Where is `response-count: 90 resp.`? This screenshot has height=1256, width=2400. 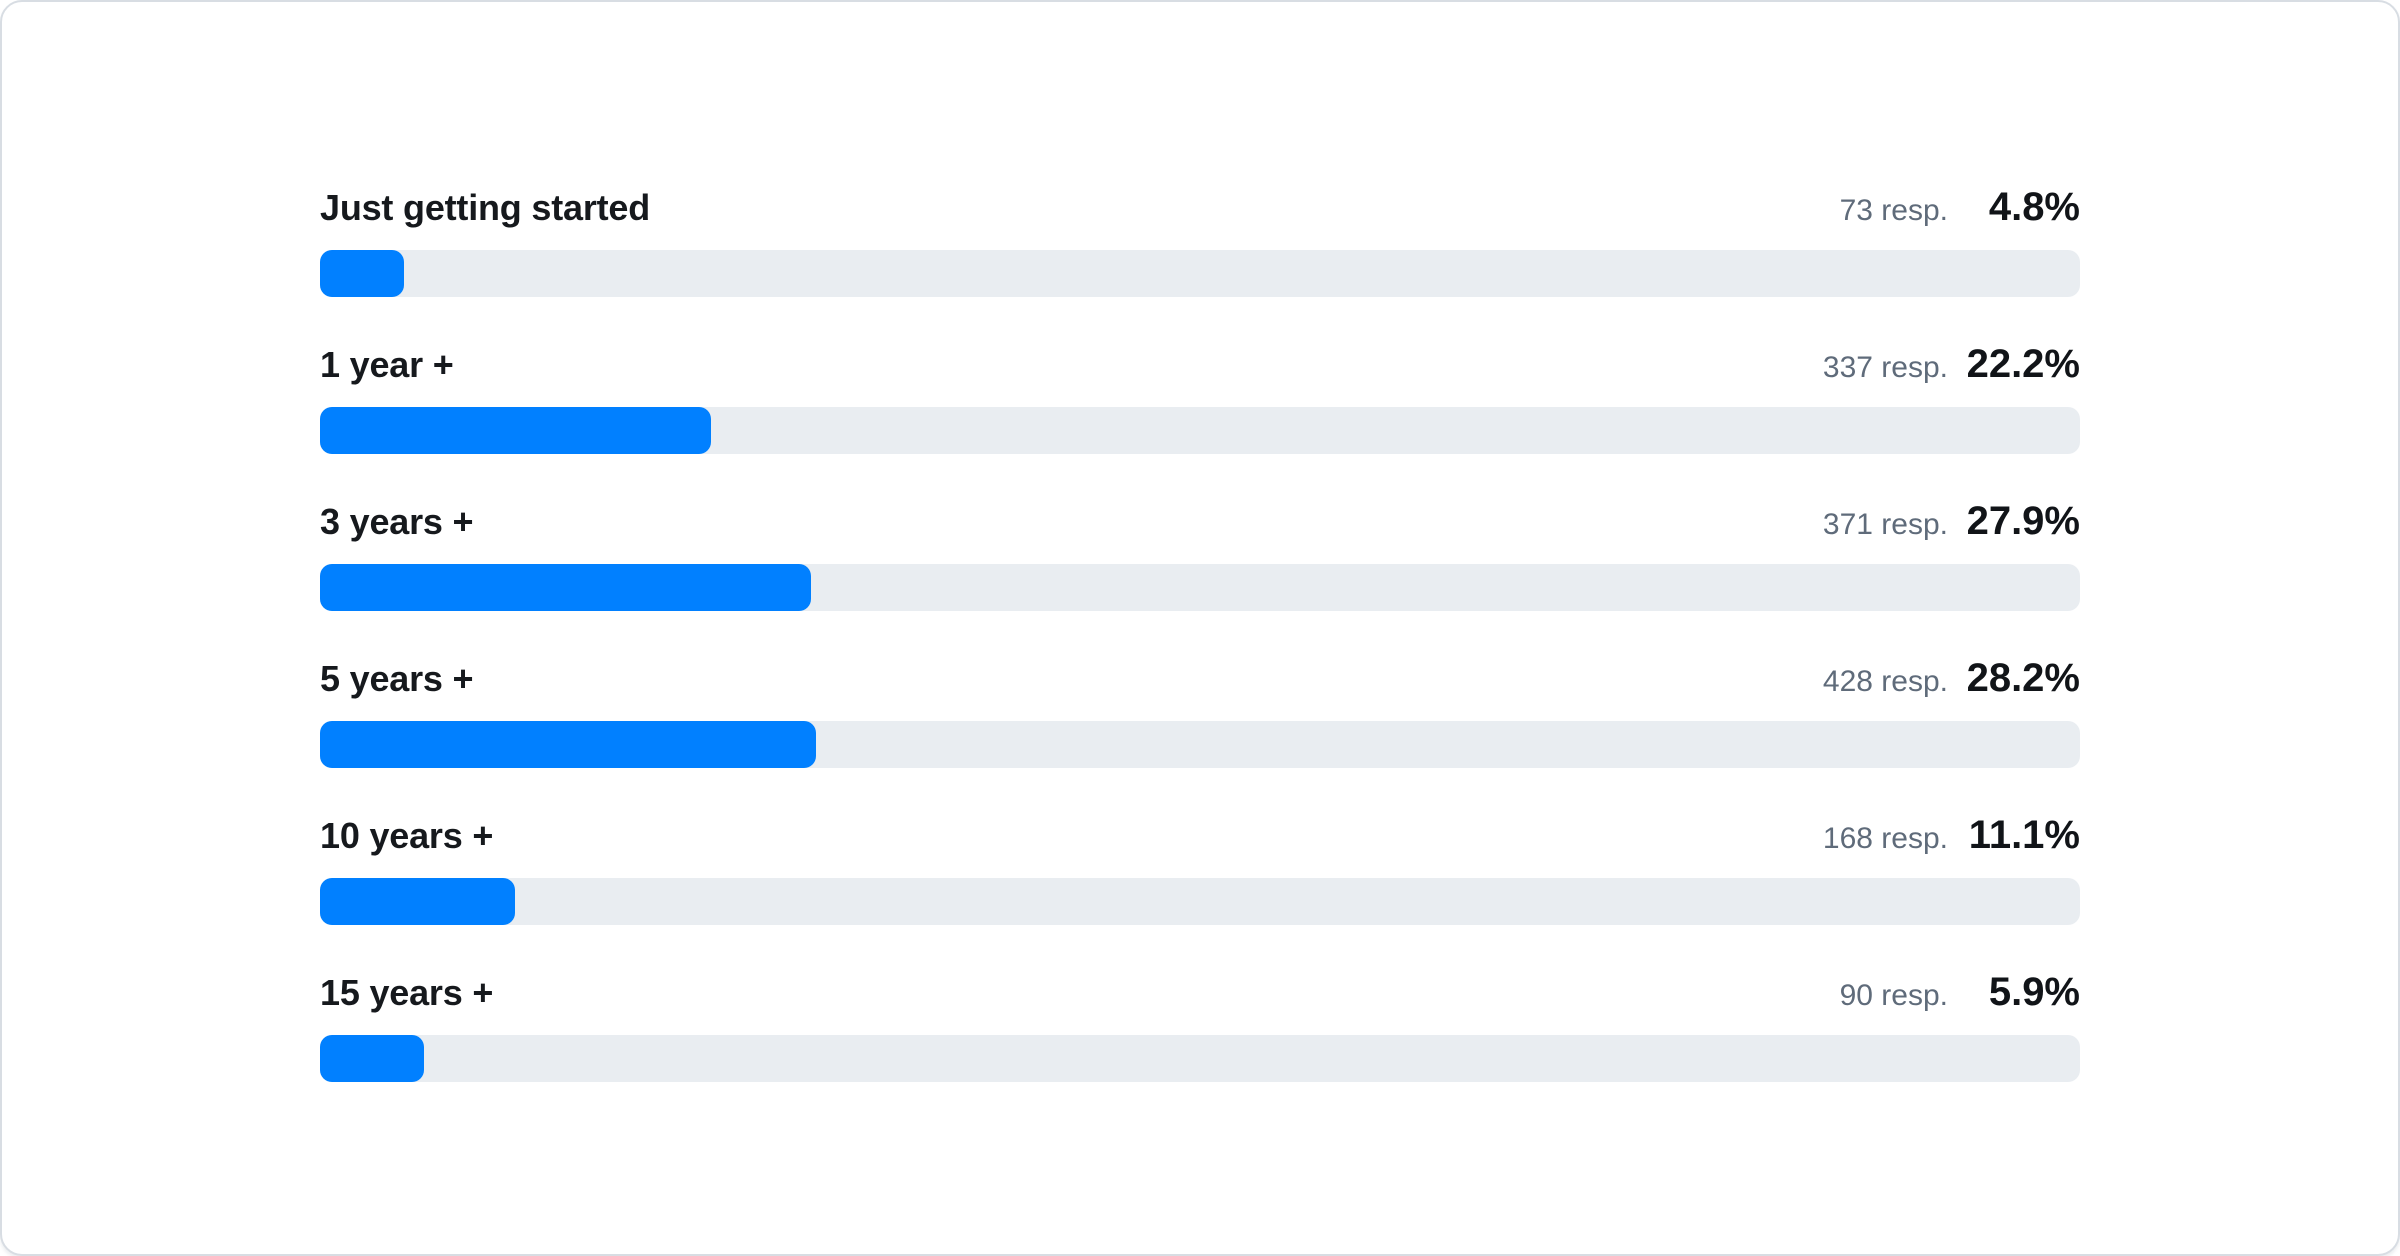
response-count: 90 resp. is located at coordinates (1893, 995).